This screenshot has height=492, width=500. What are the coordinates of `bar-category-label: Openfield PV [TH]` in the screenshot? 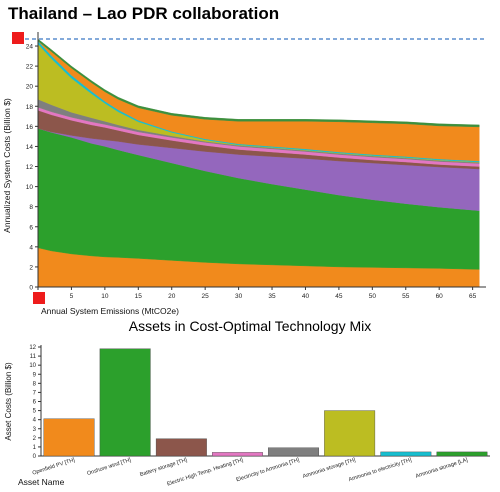 It's located at (54, 467).